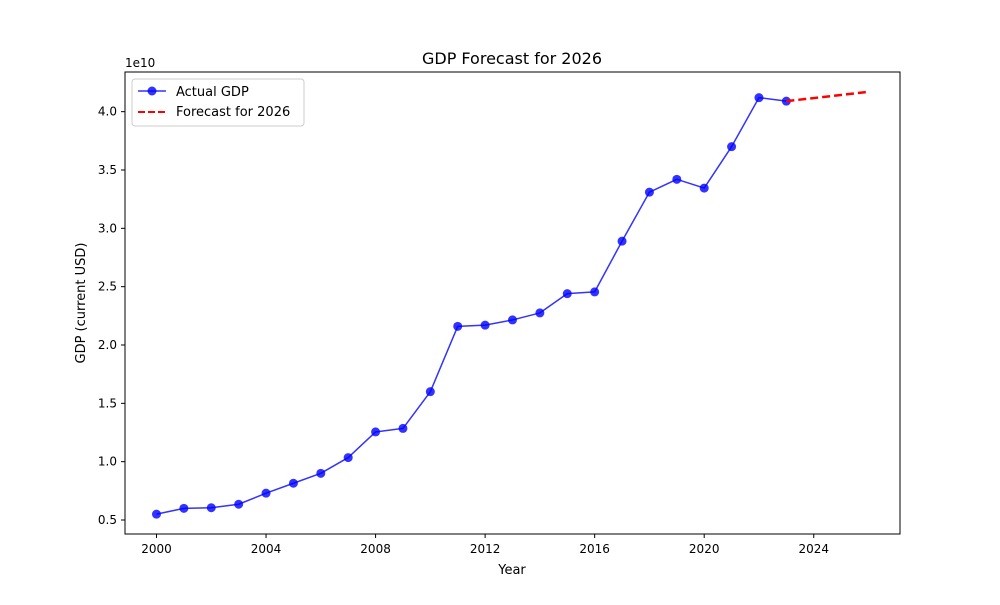  What do you see at coordinates (107, 345) in the screenshot?
I see `y-tick-label: 2.0` at bounding box center [107, 345].